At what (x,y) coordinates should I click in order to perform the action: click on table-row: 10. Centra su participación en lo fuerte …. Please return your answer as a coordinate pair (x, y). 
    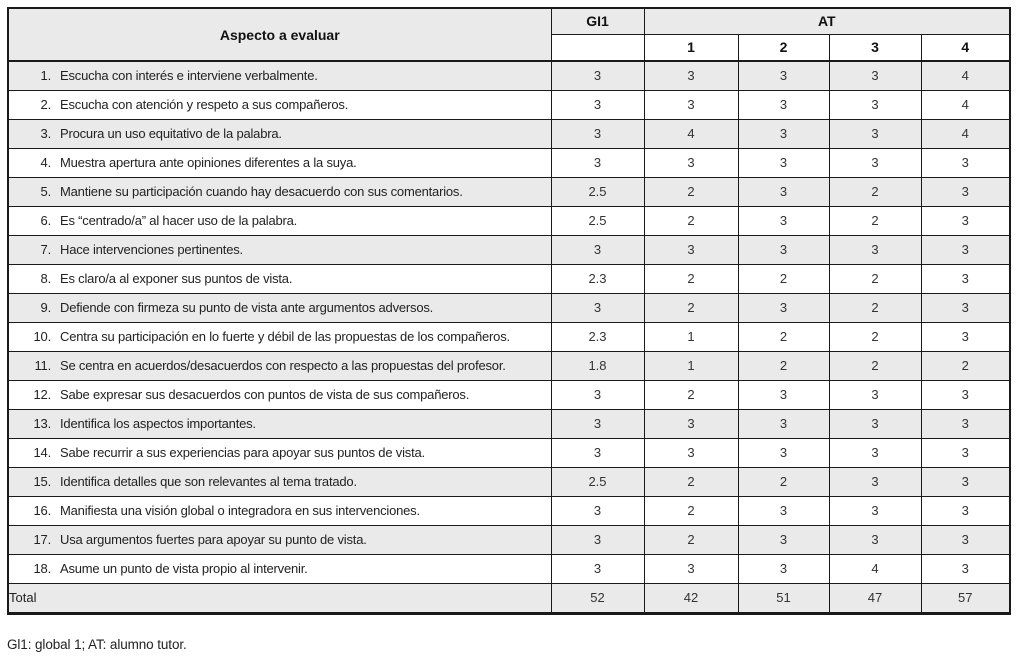
    Looking at the image, I should click on (509, 336).